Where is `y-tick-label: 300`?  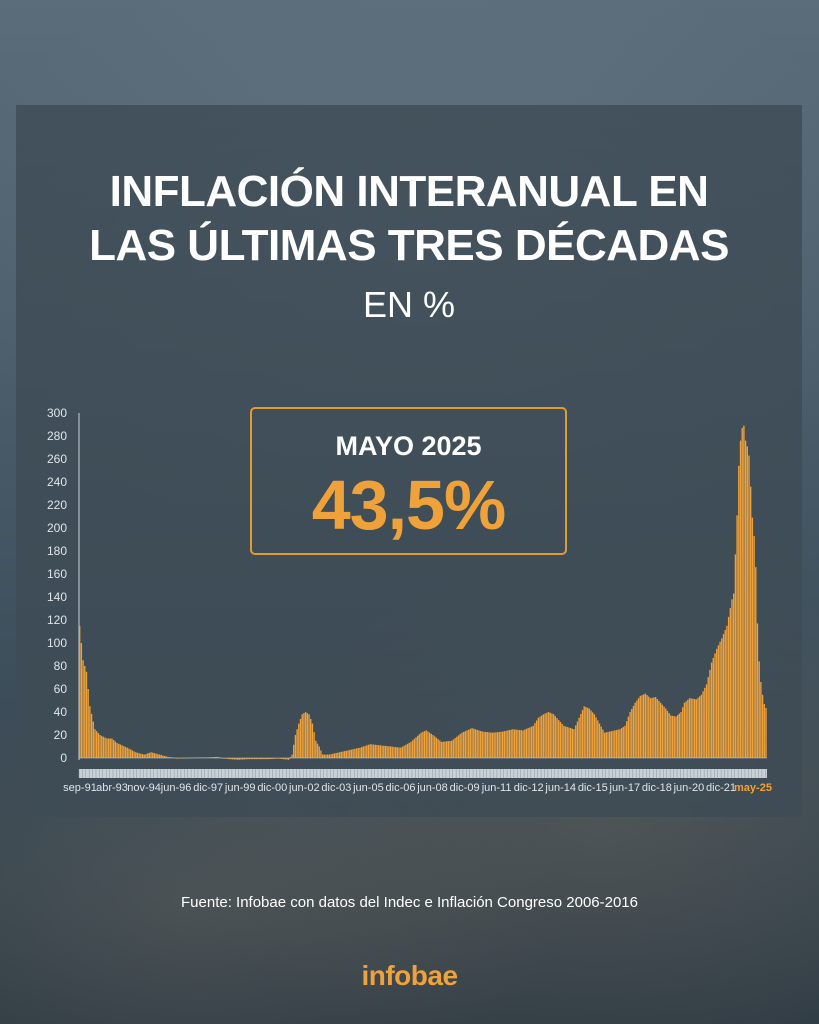
y-tick-label: 300 is located at coordinates (57, 413).